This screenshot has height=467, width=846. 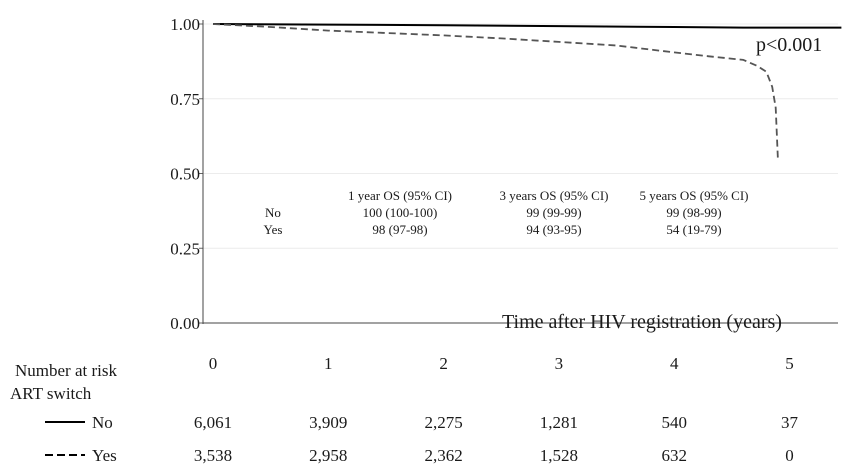 What do you see at coordinates (185, 323) in the screenshot?
I see `y-tick-label: 0.00` at bounding box center [185, 323].